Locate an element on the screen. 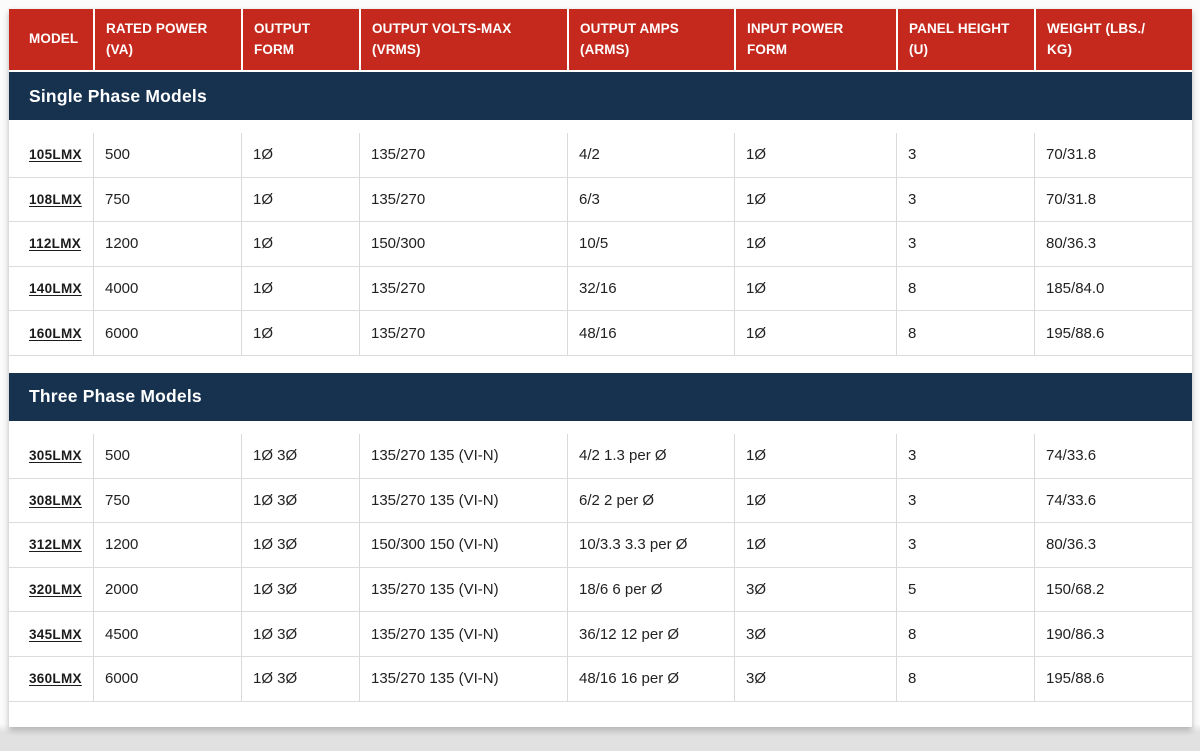 The width and height of the screenshot is (1200, 751). cell-value: 150/300 150 (VI-N) is located at coordinates (435, 545).